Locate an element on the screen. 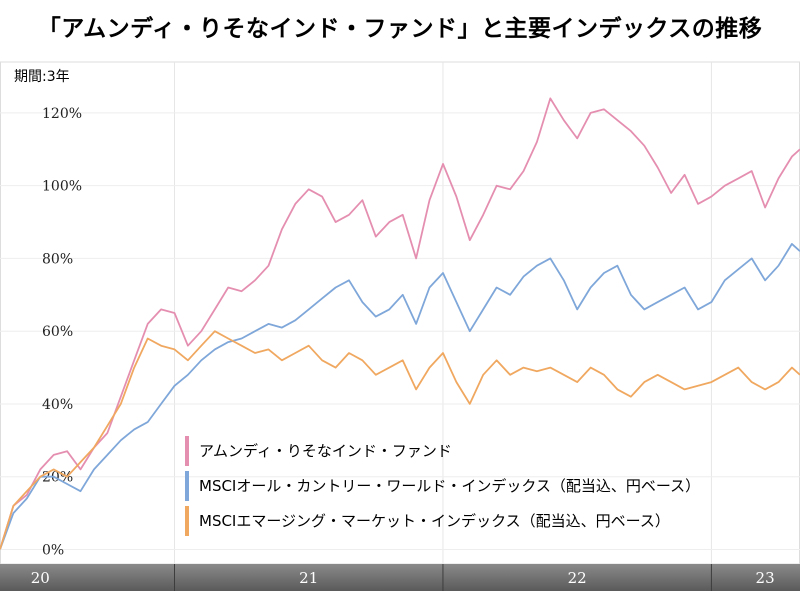 The image size is (800, 591). legend-item-india-fund: アムンディ・りそなインド・ファンド is located at coordinates (490, 451).